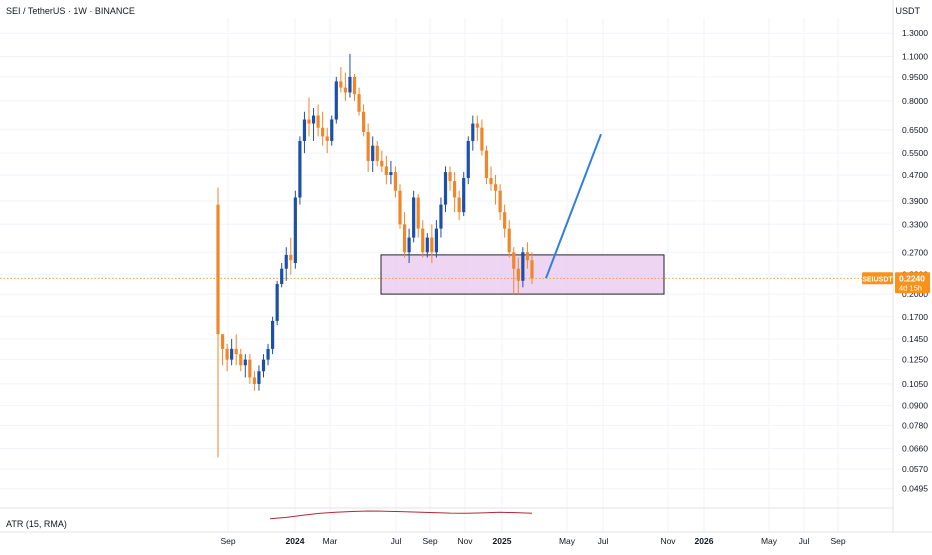  What do you see at coordinates (401, 515) in the screenshot?
I see `atr-line` at bounding box center [401, 515].